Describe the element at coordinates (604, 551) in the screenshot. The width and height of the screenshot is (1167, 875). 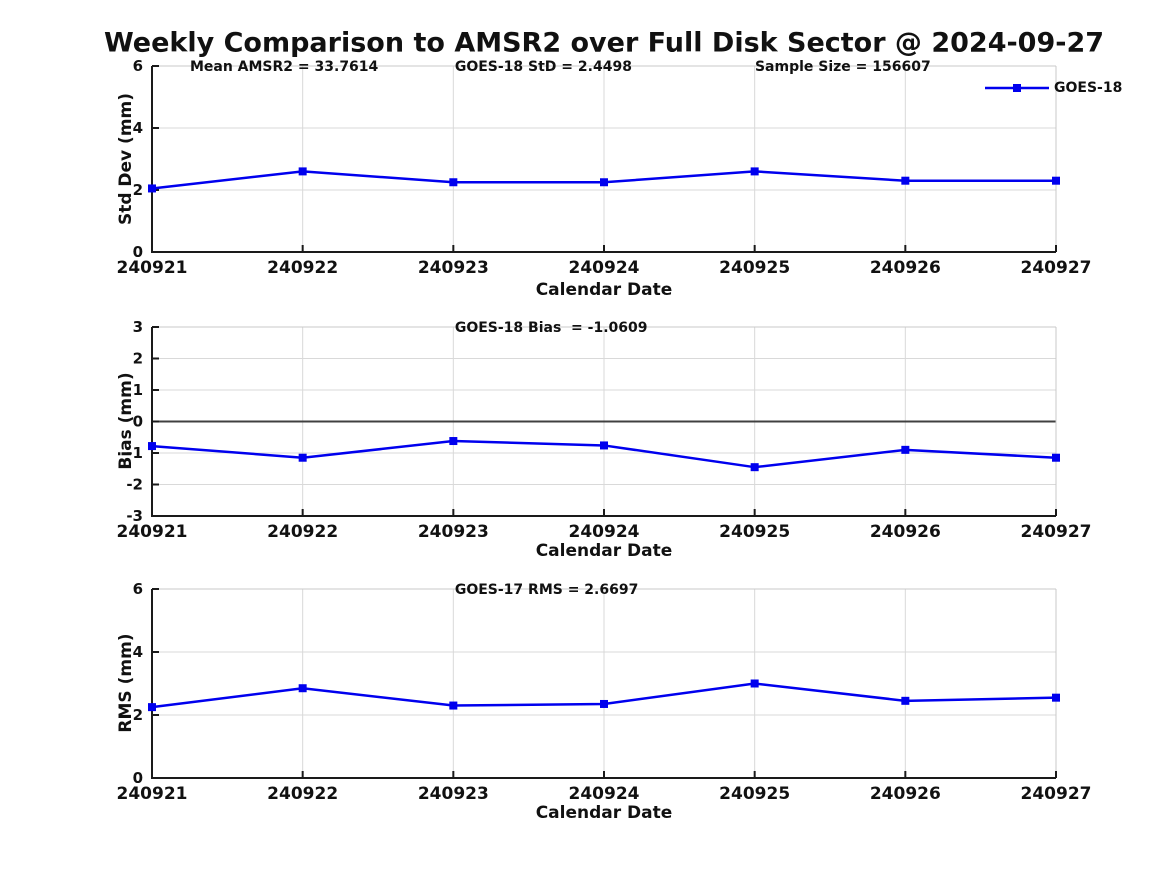
I see `xlabel-bias: Calendar Date` at that location.